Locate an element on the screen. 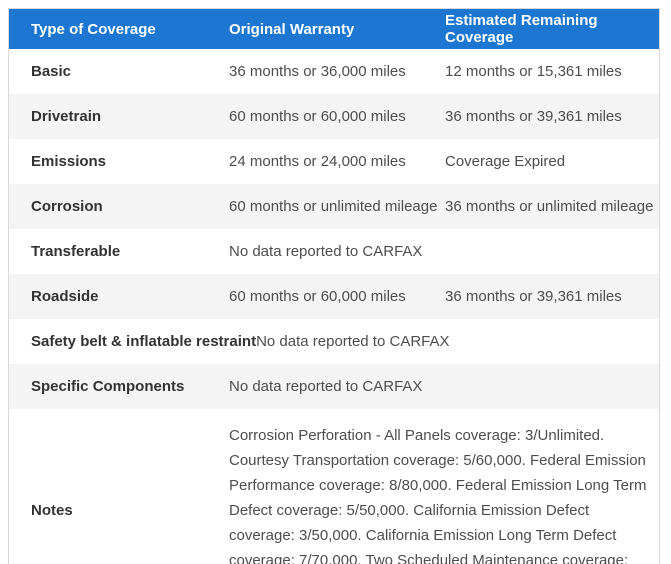  remaining-coverage-cell: 36 months or unlimited mileage is located at coordinates (549, 206).